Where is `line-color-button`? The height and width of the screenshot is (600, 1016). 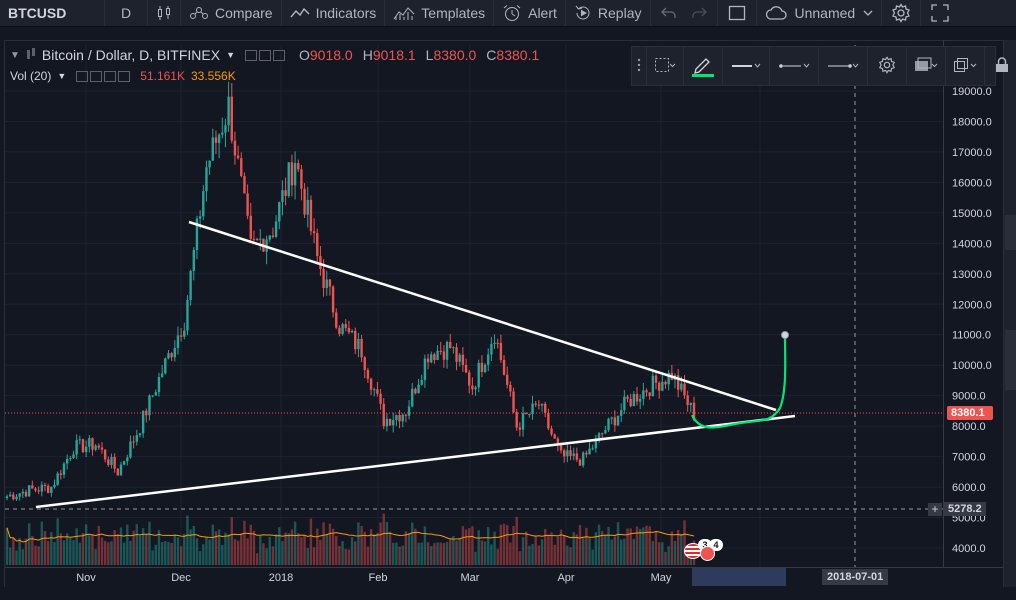
line-color-button is located at coordinates (703, 66).